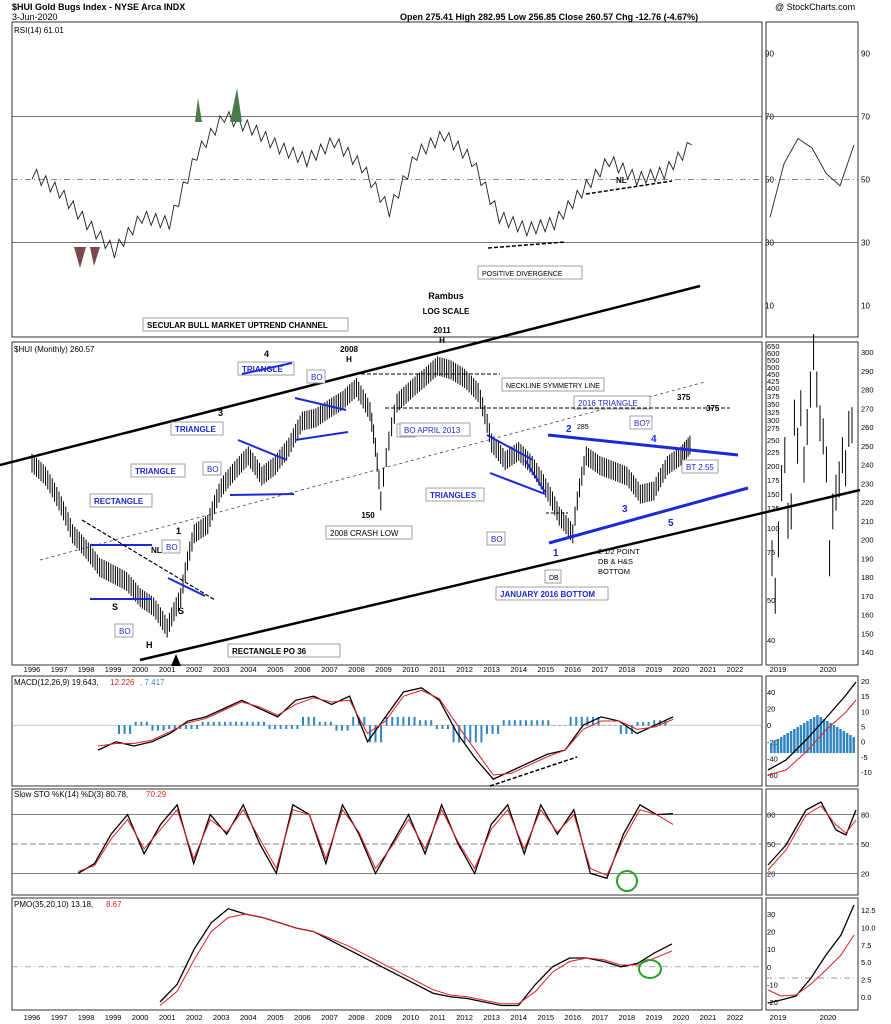  I want to click on annot-neckline-symmetry: NECKLINE SYMMETRY LINE, so click(553, 386).